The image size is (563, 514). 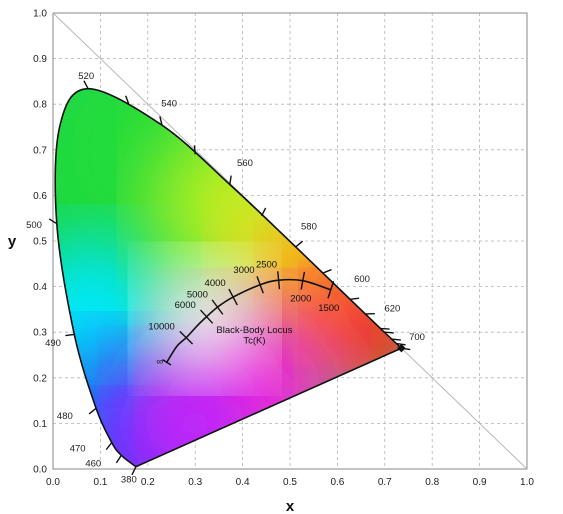 What do you see at coordinates (328, 308) in the screenshot?
I see `temperature-label: 1500` at bounding box center [328, 308].